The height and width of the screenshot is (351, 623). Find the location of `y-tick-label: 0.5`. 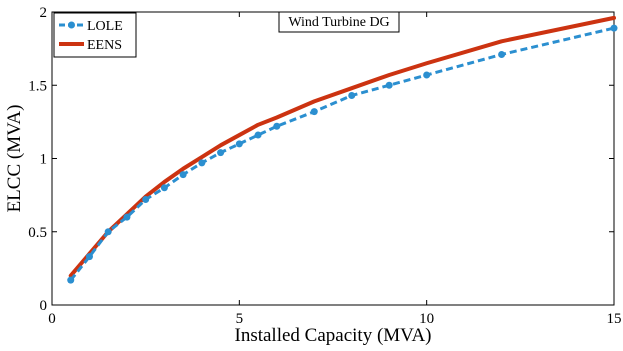

y-tick-label: 0.5 is located at coordinates (37, 233).